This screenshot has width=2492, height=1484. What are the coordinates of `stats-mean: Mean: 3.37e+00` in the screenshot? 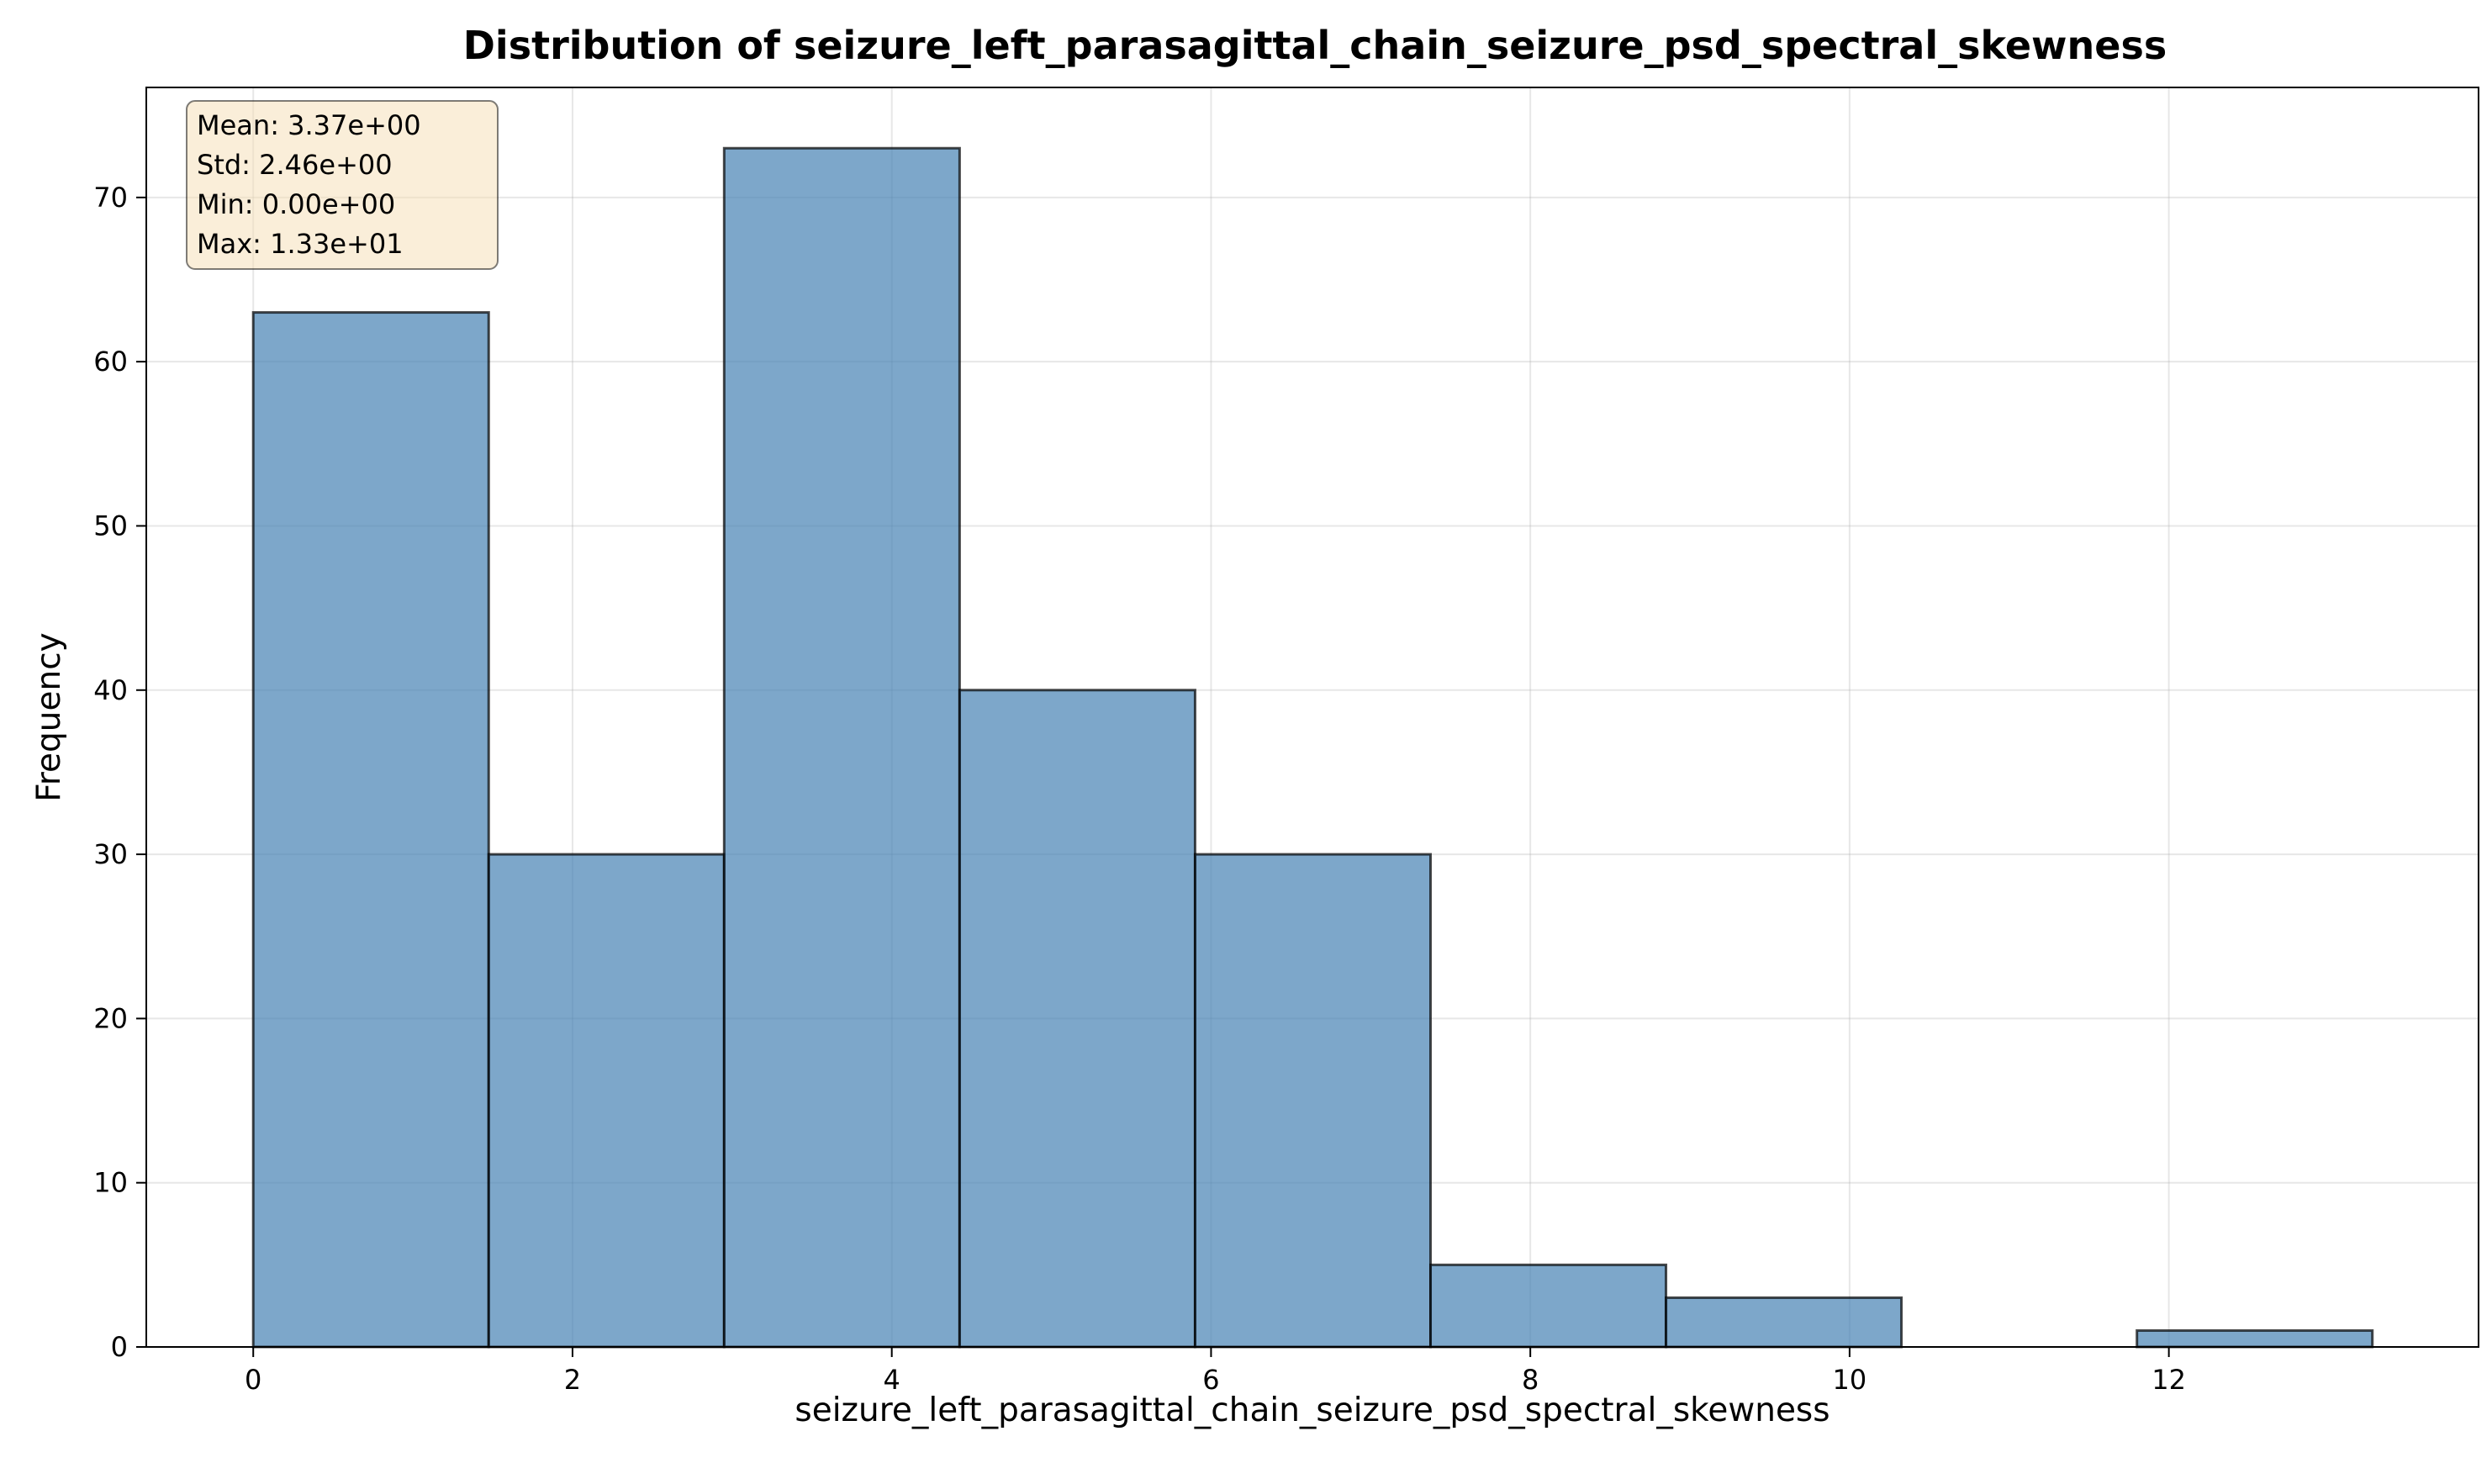 It's located at (309, 125).